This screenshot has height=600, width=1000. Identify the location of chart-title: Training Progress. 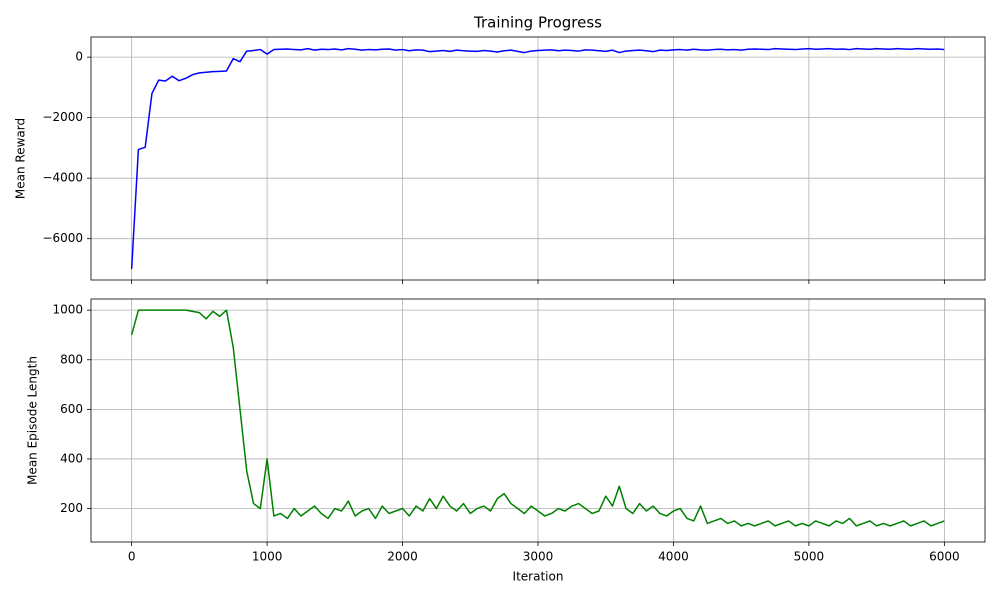
(537, 23).